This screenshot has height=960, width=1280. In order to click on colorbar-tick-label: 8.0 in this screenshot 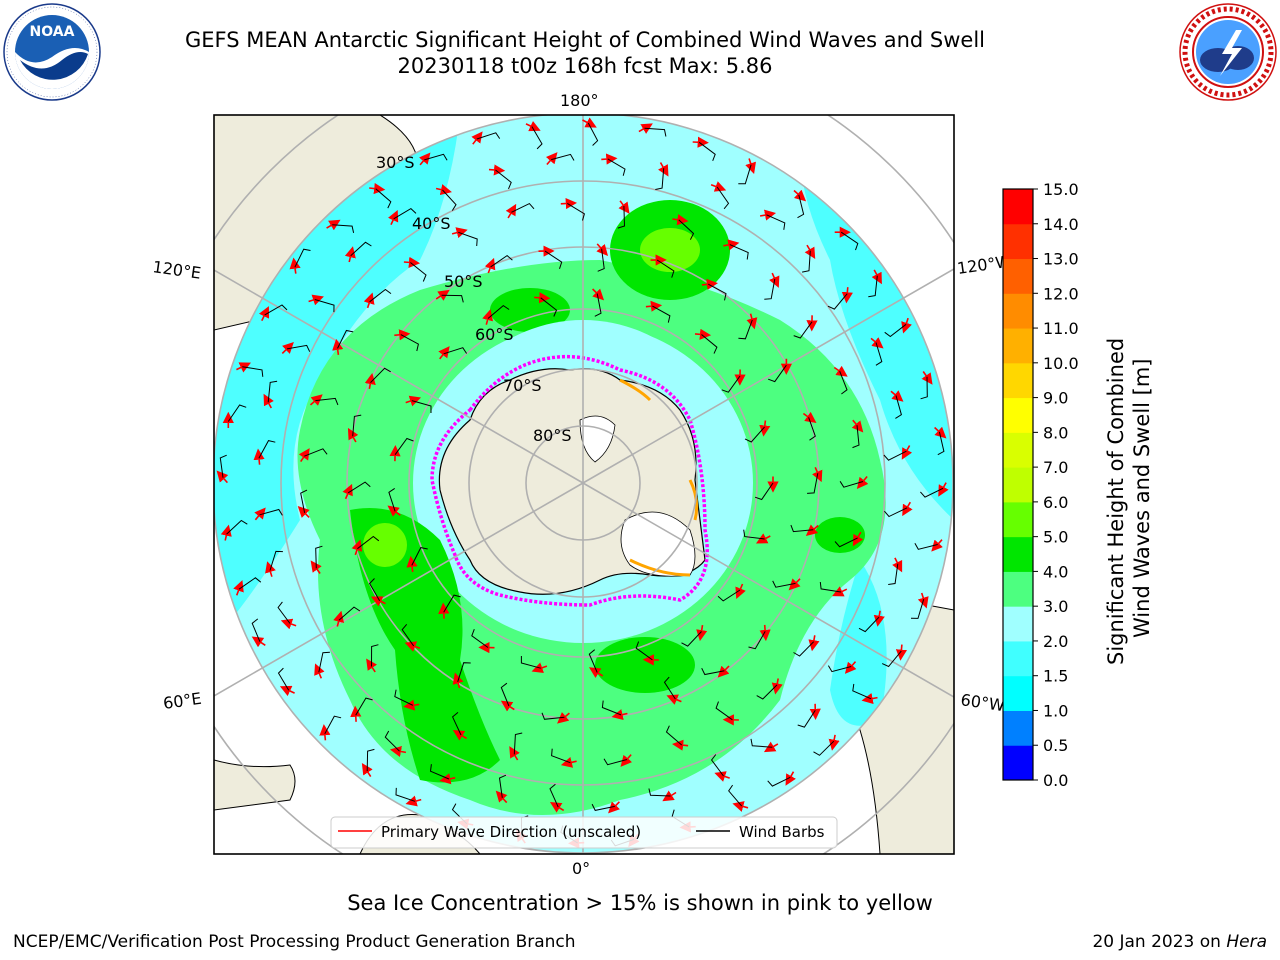, I will do `click(1055, 432)`.